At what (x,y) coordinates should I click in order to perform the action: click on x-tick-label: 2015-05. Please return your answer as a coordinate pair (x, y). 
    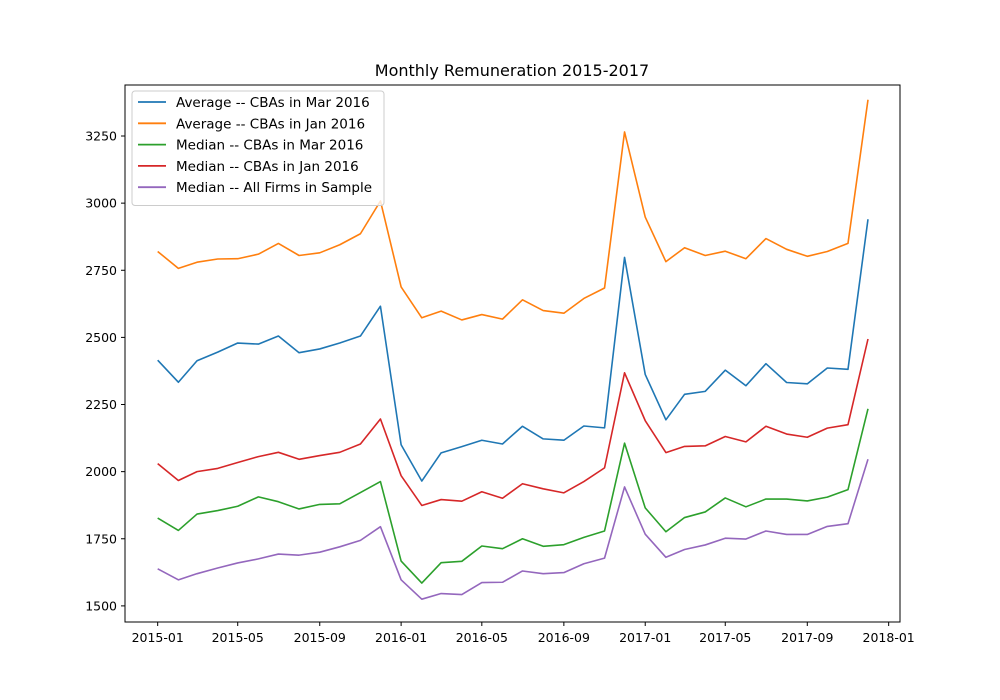
    Looking at the image, I should click on (238, 637).